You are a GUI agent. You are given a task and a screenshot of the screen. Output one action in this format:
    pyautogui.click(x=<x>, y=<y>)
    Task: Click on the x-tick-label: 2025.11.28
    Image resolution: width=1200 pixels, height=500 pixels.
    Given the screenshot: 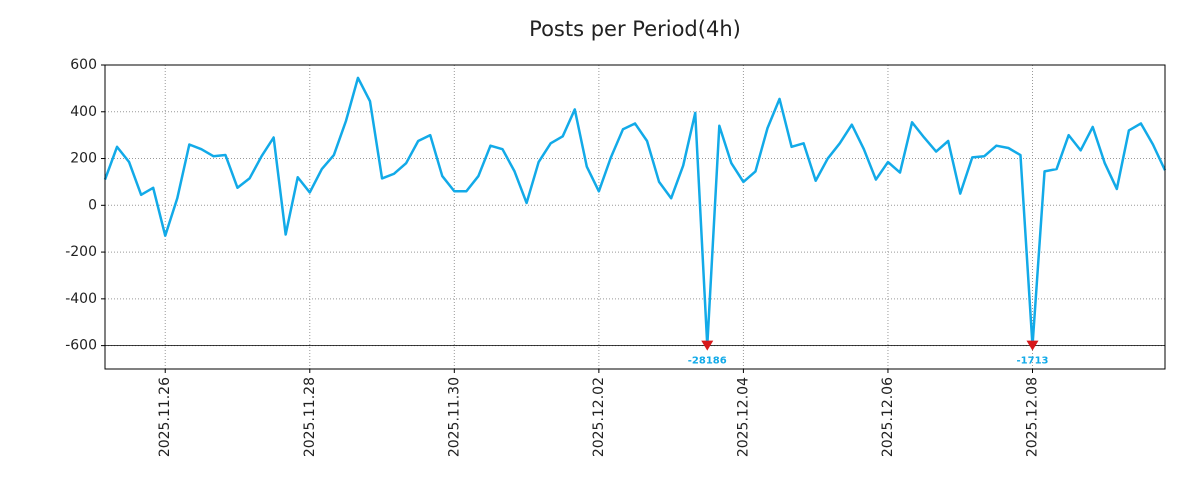 What is the action you would take?
    pyautogui.click(x=310, y=417)
    